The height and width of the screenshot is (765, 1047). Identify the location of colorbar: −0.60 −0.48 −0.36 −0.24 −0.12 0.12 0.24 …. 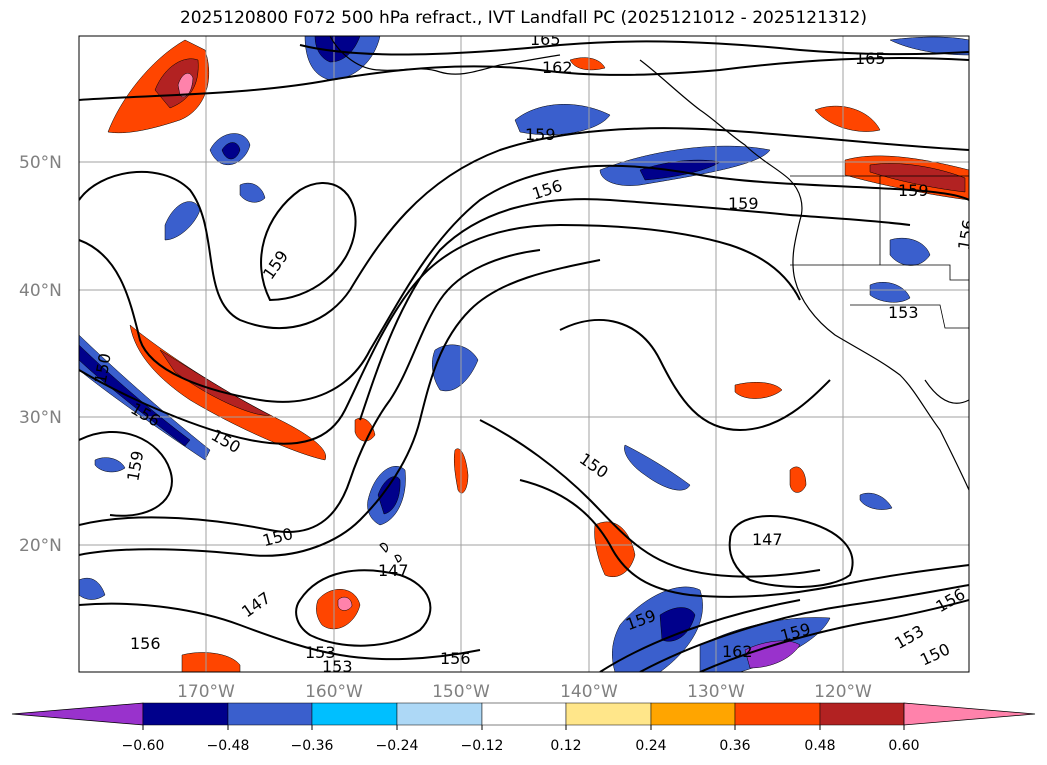
(523, 728).